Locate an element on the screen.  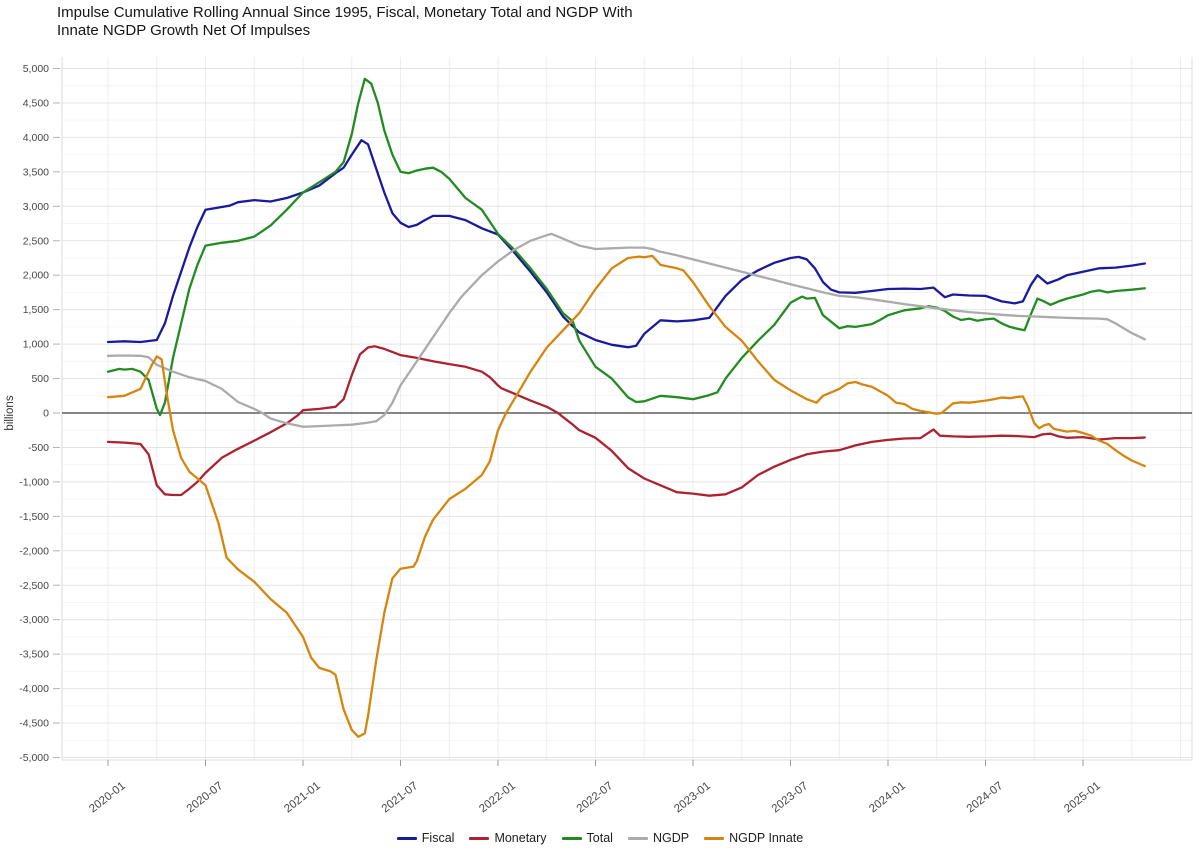
y-tick-label: -1,500 is located at coordinates (34, 517).